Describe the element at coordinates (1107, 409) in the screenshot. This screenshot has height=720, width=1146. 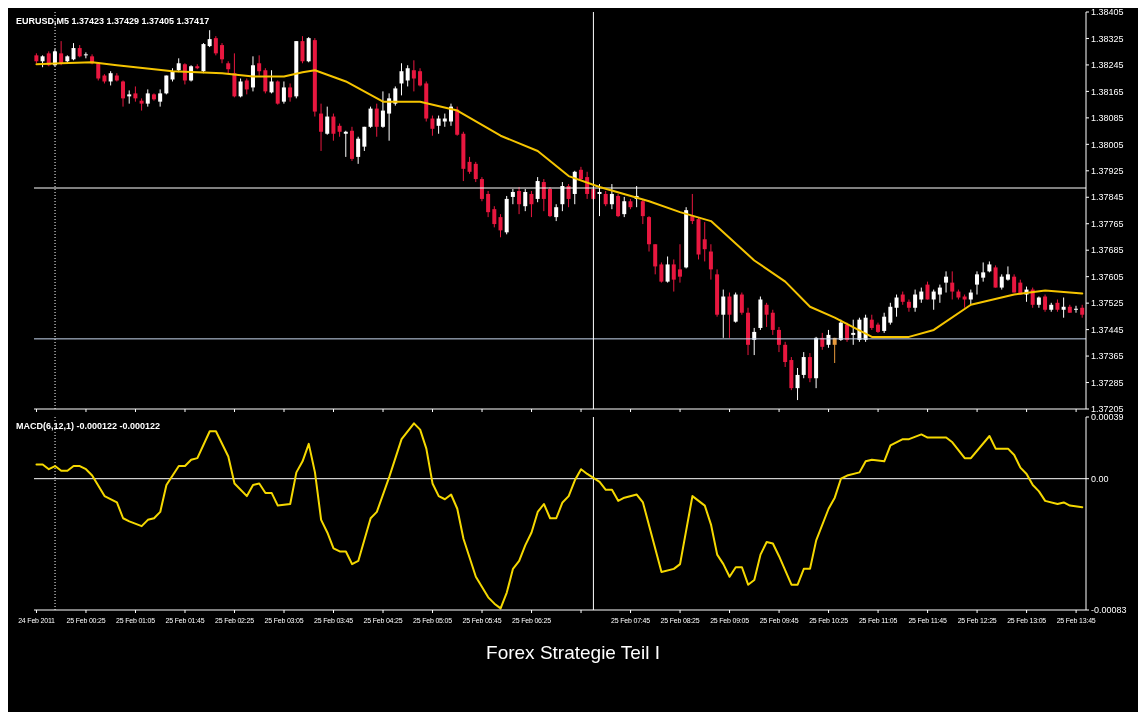
I see `y-tick-label: 1.37205` at that location.